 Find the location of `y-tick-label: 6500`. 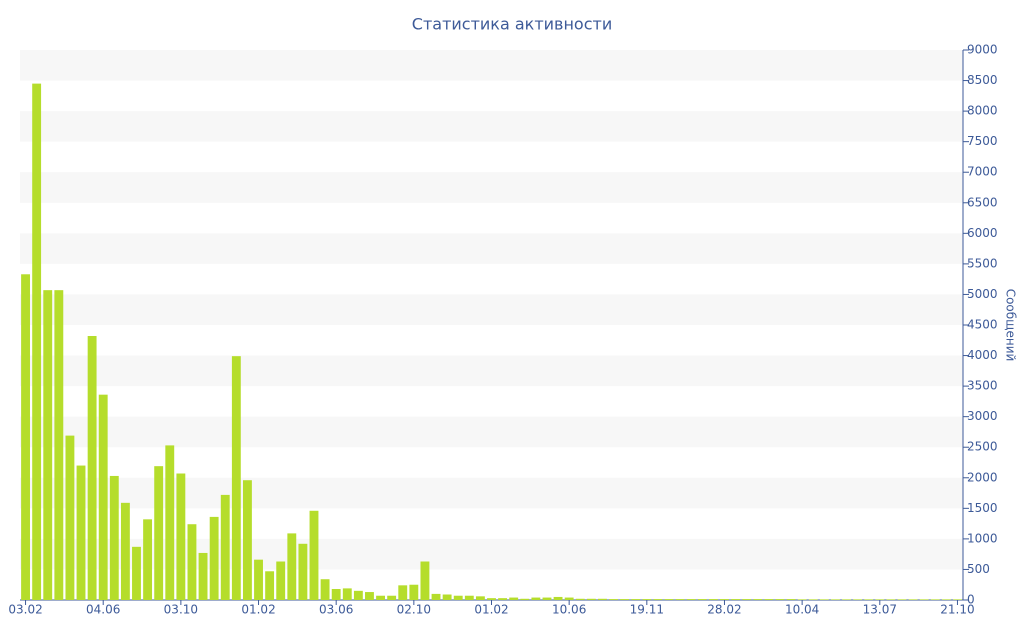

y-tick-label: 6500 is located at coordinates (982, 202).